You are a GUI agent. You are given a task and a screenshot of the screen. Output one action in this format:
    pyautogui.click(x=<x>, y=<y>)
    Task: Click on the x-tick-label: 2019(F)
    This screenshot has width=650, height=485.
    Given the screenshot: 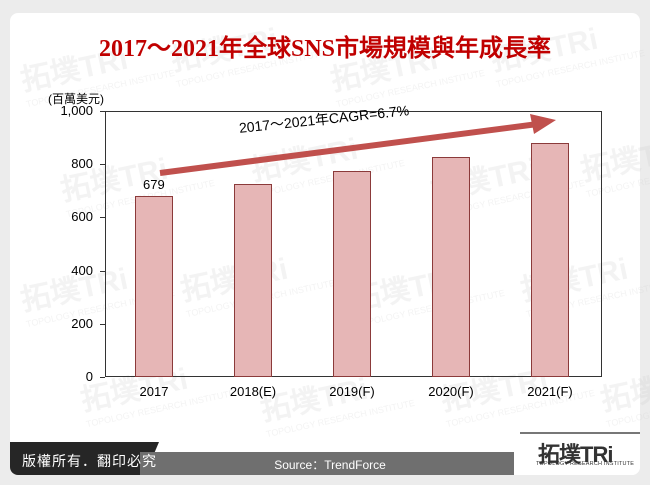 What is the action you would take?
    pyautogui.click(x=352, y=391)
    